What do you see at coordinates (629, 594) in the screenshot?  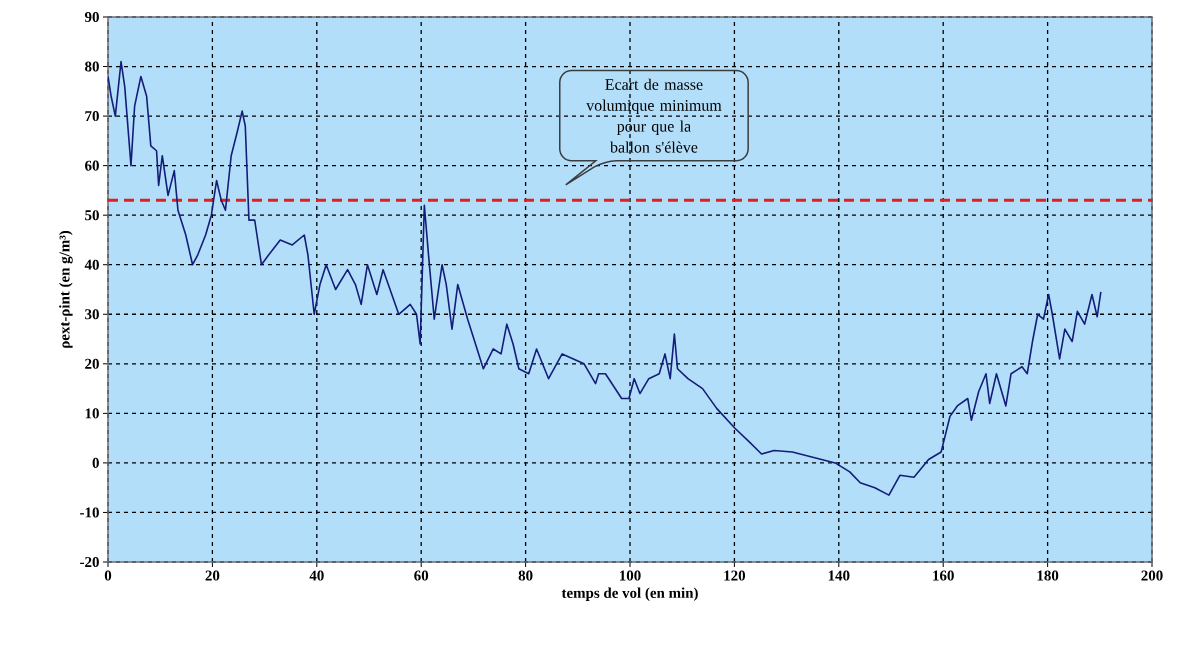 I see `x-axis-title: temps de vol (en min)` at bounding box center [629, 594].